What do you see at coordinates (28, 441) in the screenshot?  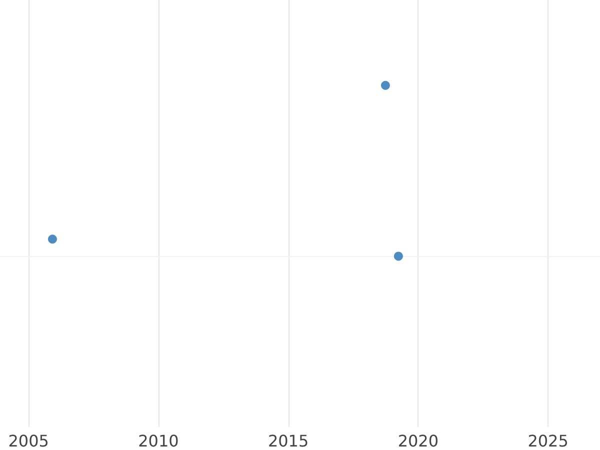 I see `x-tick-label: 2005` at bounding box center [28, 441].